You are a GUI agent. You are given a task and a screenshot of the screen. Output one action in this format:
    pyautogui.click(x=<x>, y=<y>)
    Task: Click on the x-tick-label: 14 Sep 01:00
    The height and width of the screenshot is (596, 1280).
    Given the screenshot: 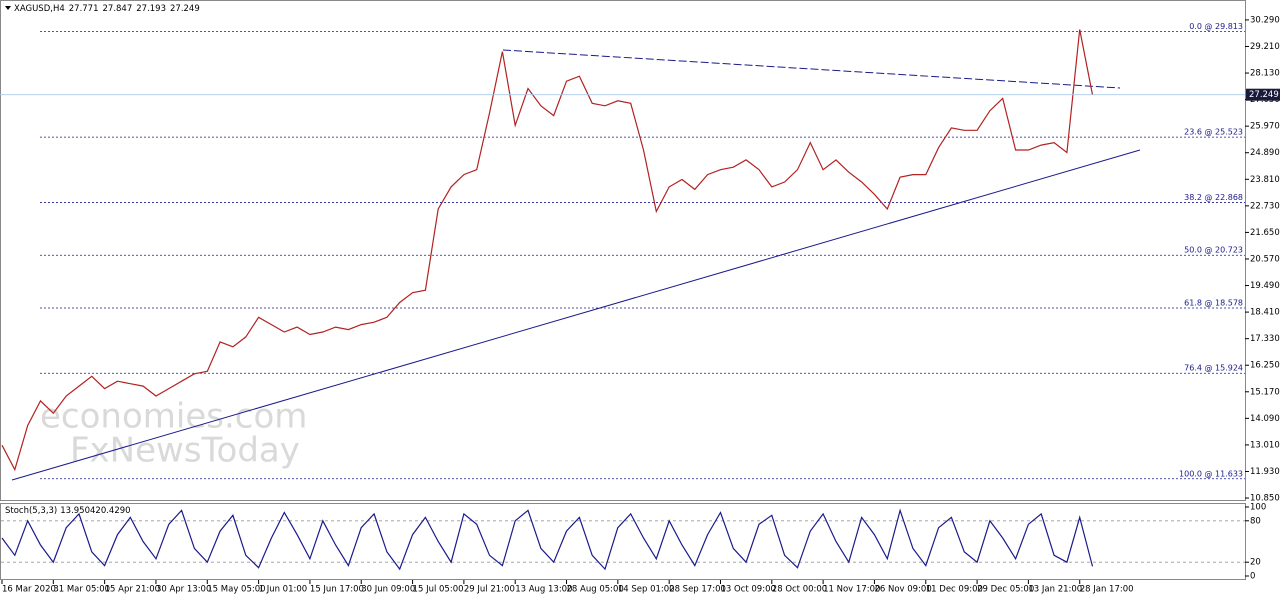 What is the action you would take?
    pyautogui.click(x=646, y=590)
    